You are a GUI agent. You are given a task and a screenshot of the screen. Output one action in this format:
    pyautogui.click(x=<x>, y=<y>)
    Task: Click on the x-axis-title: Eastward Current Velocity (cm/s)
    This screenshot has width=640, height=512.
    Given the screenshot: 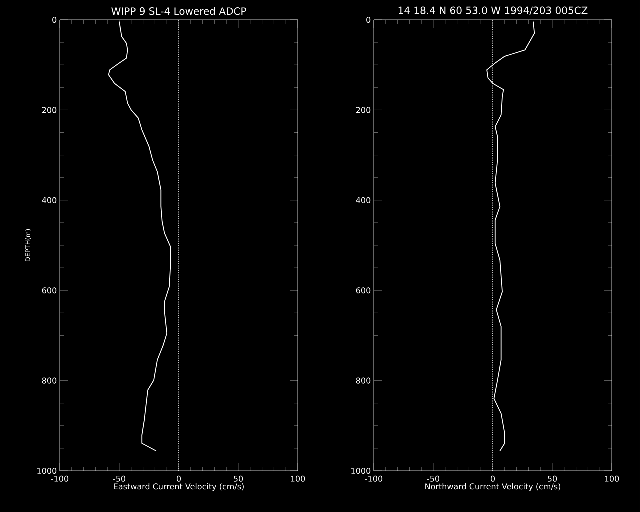 What is the action you would take?
    pyautogui.click(x=179, y=487)
    